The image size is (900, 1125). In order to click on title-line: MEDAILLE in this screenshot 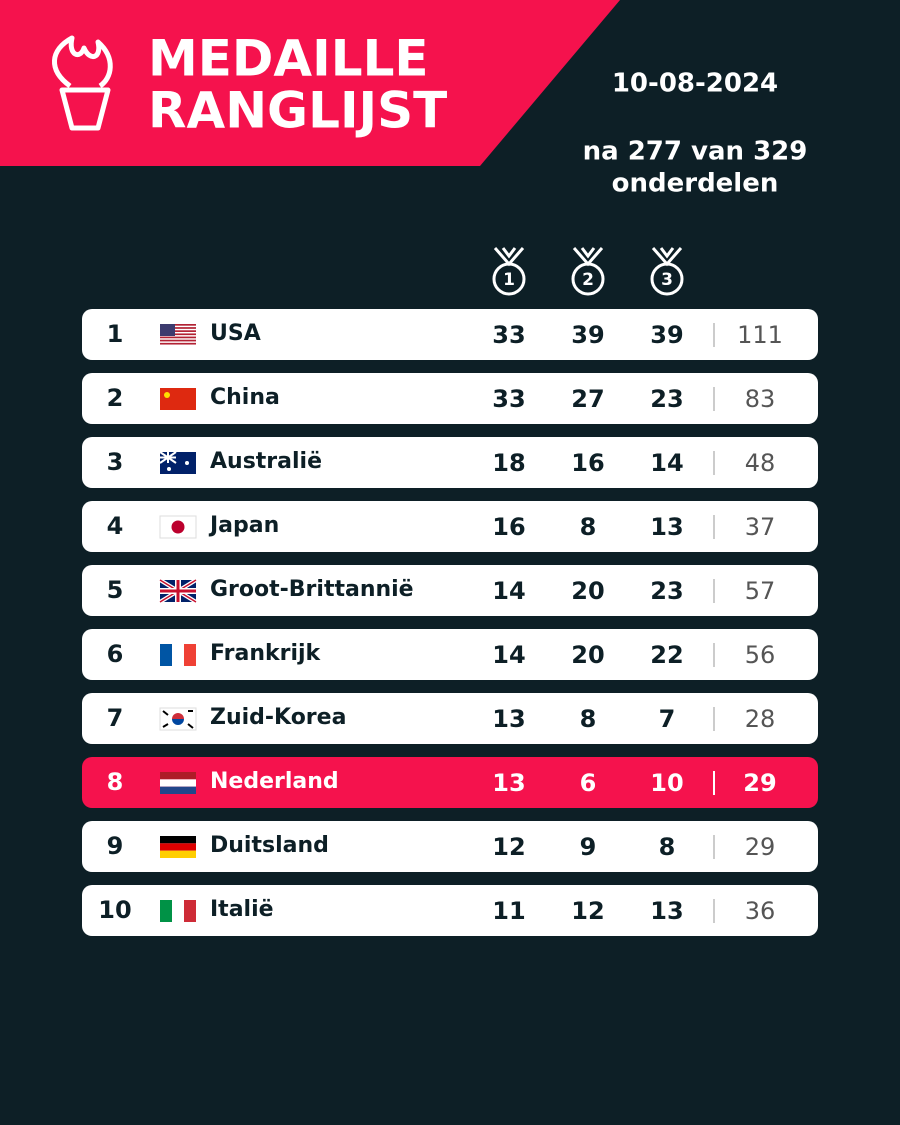, I will do `click(288, 59)`.